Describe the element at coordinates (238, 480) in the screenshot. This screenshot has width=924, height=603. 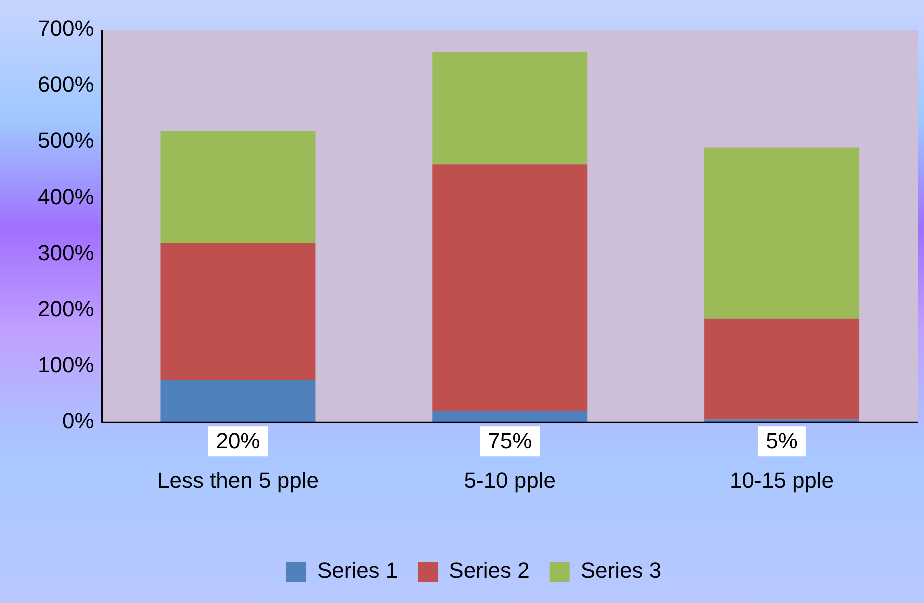
I see `x-tick-label: Less then 5 pple` at that location.